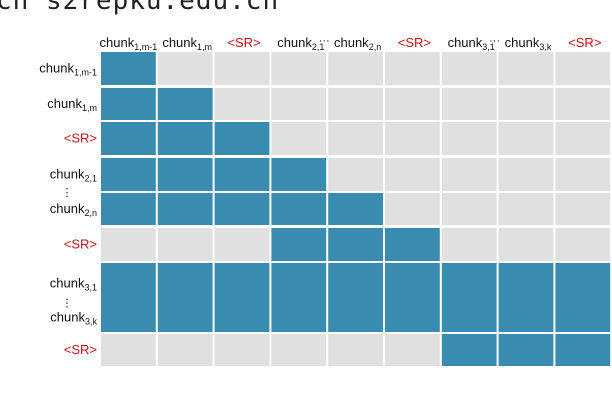 This screenshot has width=612, height=402. Describe the element at coordinates (299, 68) in the screenshot. I see `mask-cell-r1-c4` at that location.